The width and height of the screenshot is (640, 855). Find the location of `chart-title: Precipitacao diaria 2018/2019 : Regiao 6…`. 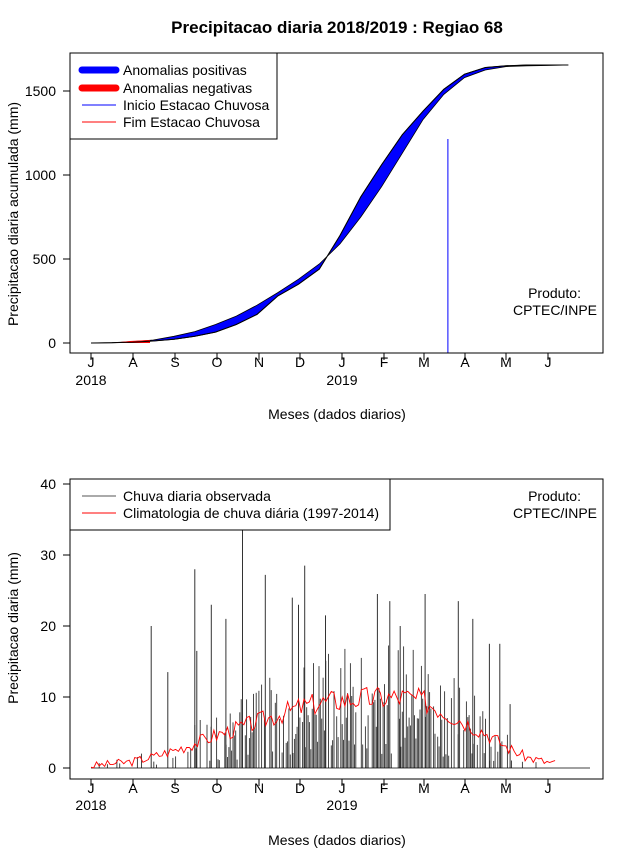

chart-title: Precipitacao diaria 2018/2019 : Regiao 6… is located at coordinates (337, 27).